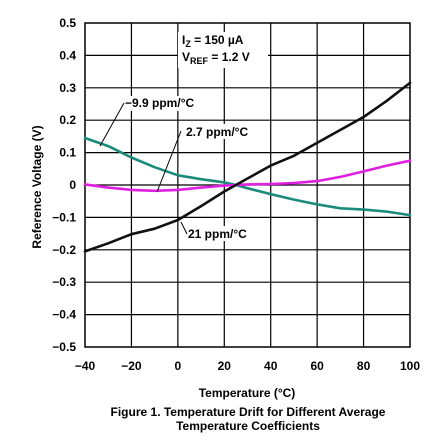 The image size is (439, 447). Describe the element at coordinates (67, 120) in the screenshot. I see `y-tick-label: 0.2` at that location.